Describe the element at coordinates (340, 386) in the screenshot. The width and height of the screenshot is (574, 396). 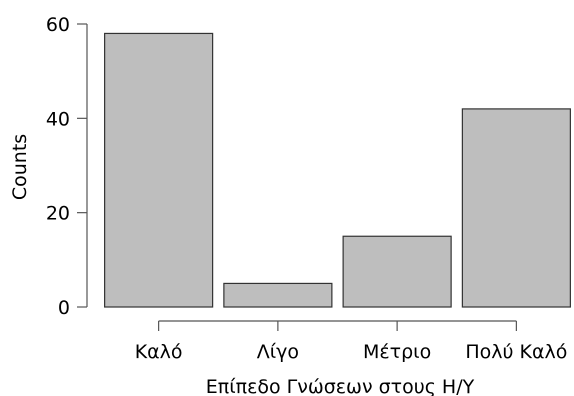
I see `x-axis-title: Επίπεδο Γνώσεων στους Η/Υ` at that location.